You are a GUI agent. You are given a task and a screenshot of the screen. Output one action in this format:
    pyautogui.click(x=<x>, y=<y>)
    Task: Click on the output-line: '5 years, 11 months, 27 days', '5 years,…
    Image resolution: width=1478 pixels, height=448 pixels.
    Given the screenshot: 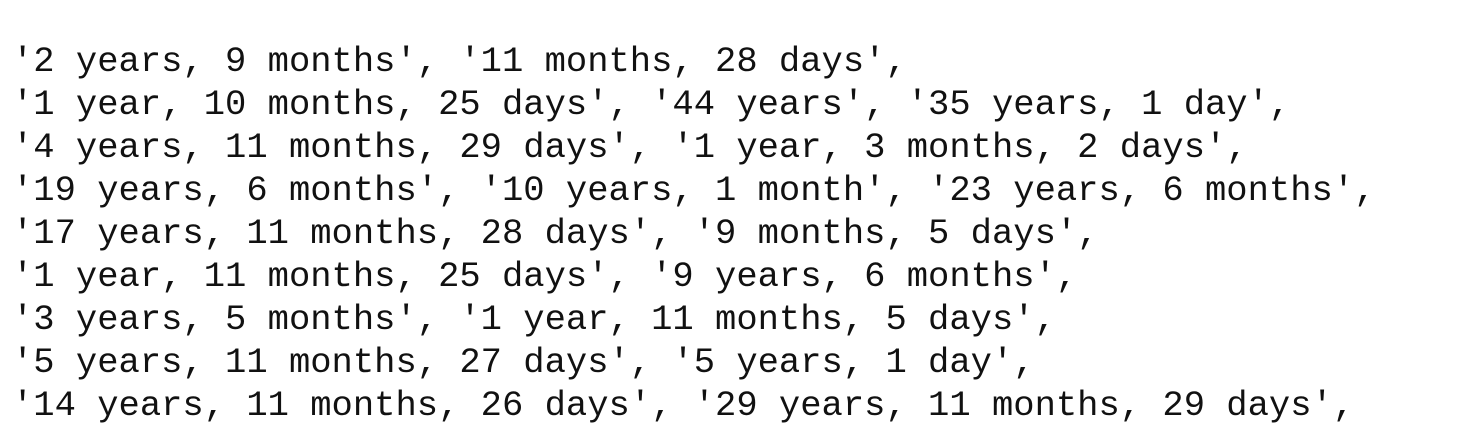 What is the action you would take?
    pyautogui.click(x=523, y=362)
    